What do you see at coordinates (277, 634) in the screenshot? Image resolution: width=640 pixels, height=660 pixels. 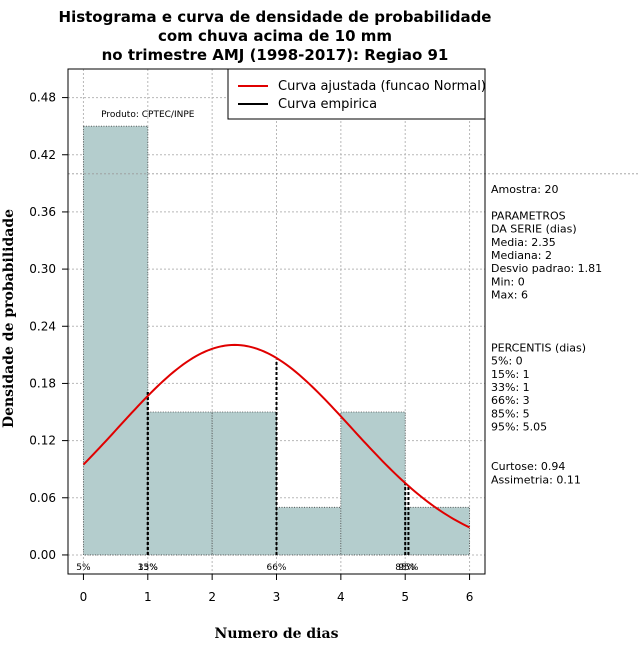 I see `x-axis-title: Numero de dias` at bounding box center [277, 634].